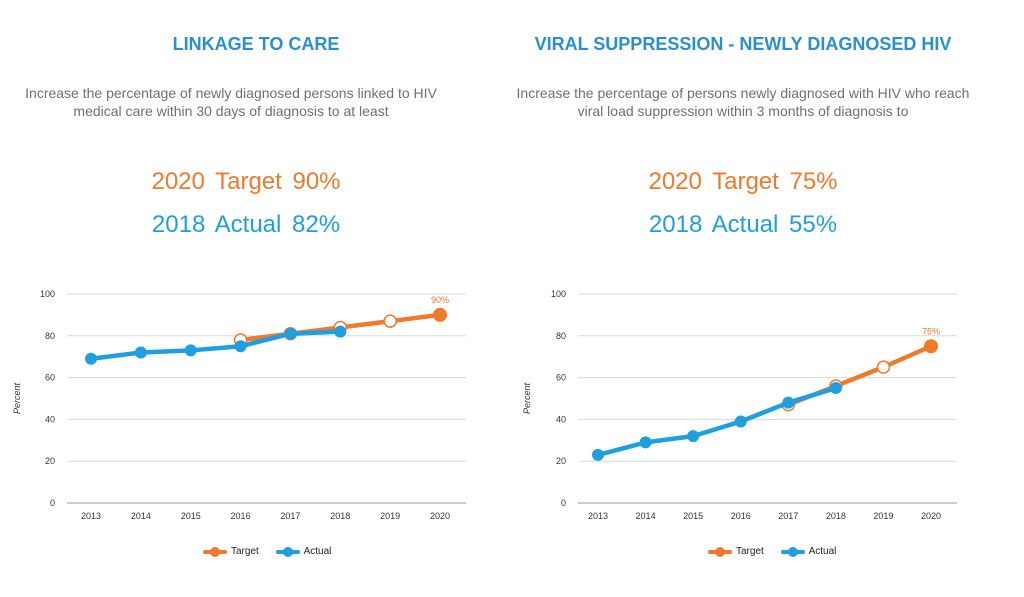 Image resolution: width=1024 pixels, height=597 pixels. I want to click on panel-title: LINKAGE TO CARE, so click(256, 44).